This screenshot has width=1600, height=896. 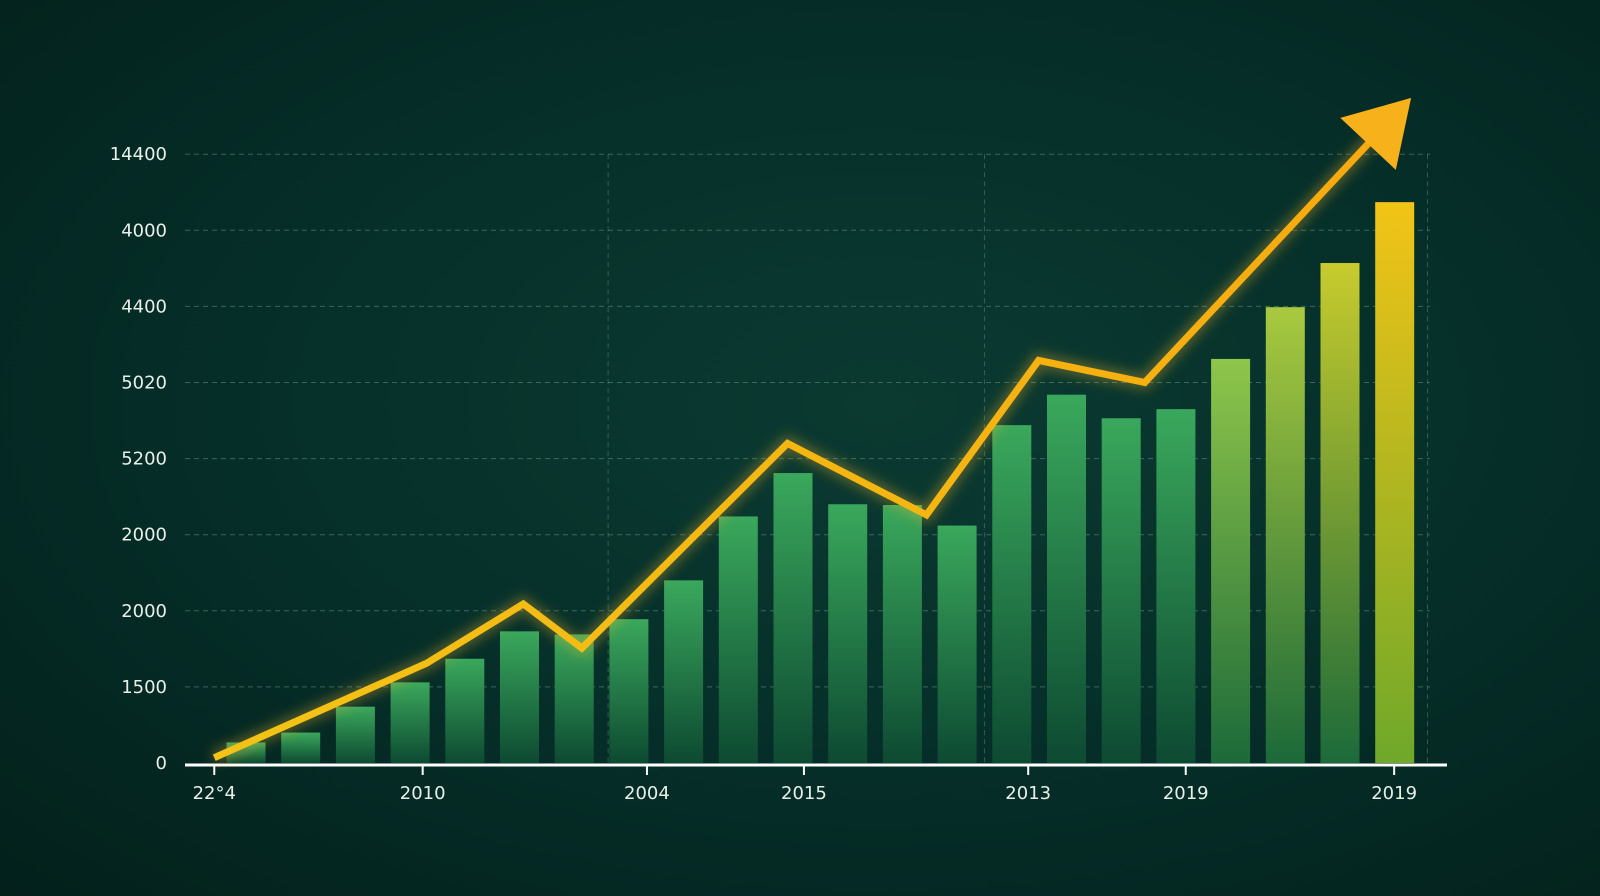 What do you see at coordinates (138, 154) in the screenshot?
I see `y-tick-label: 14400` at bounding box center [138, 154].